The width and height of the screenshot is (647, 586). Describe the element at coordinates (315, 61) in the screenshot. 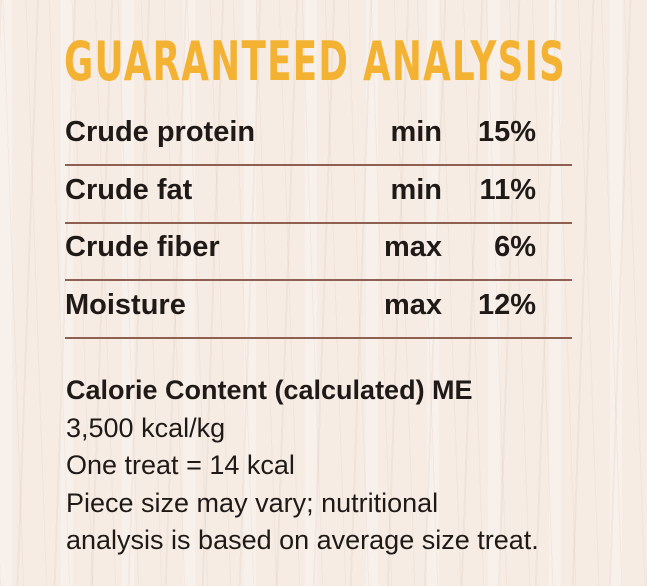

I see `title: GUARANTEED ANALYSIS` at that location.